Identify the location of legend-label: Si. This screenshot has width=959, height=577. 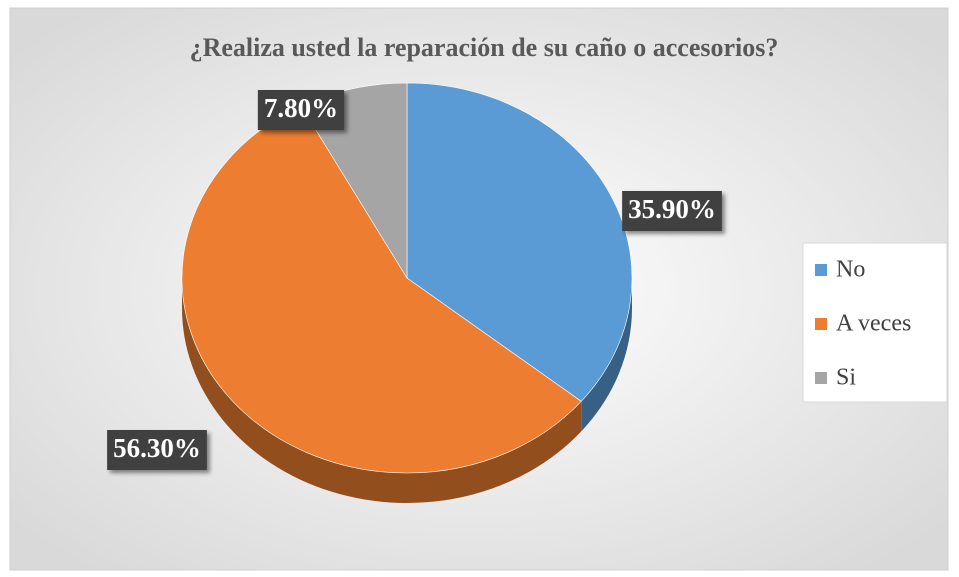
(846, 378).